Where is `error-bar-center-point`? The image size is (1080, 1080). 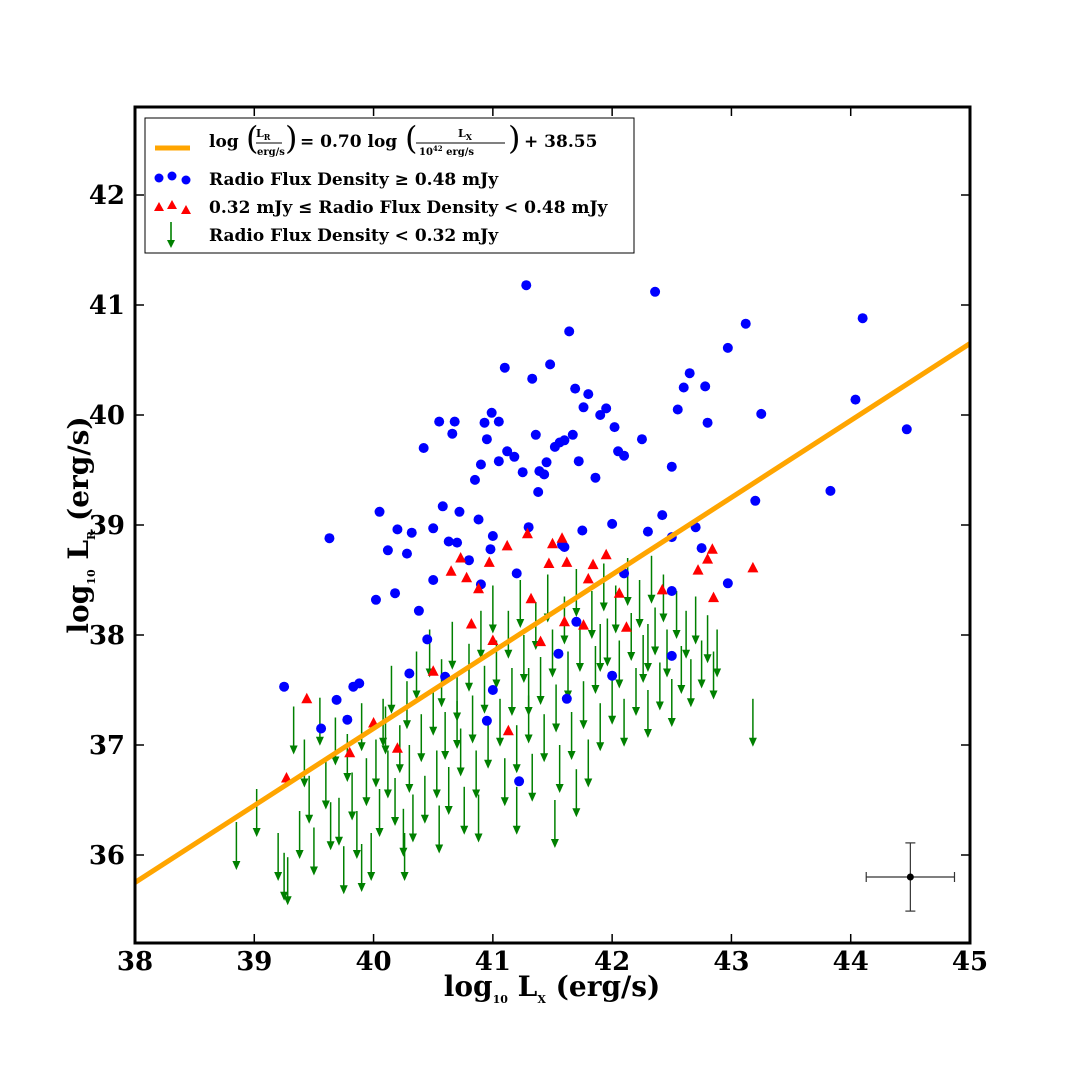 error-bar-center-point is located at coordinates (910, 877).